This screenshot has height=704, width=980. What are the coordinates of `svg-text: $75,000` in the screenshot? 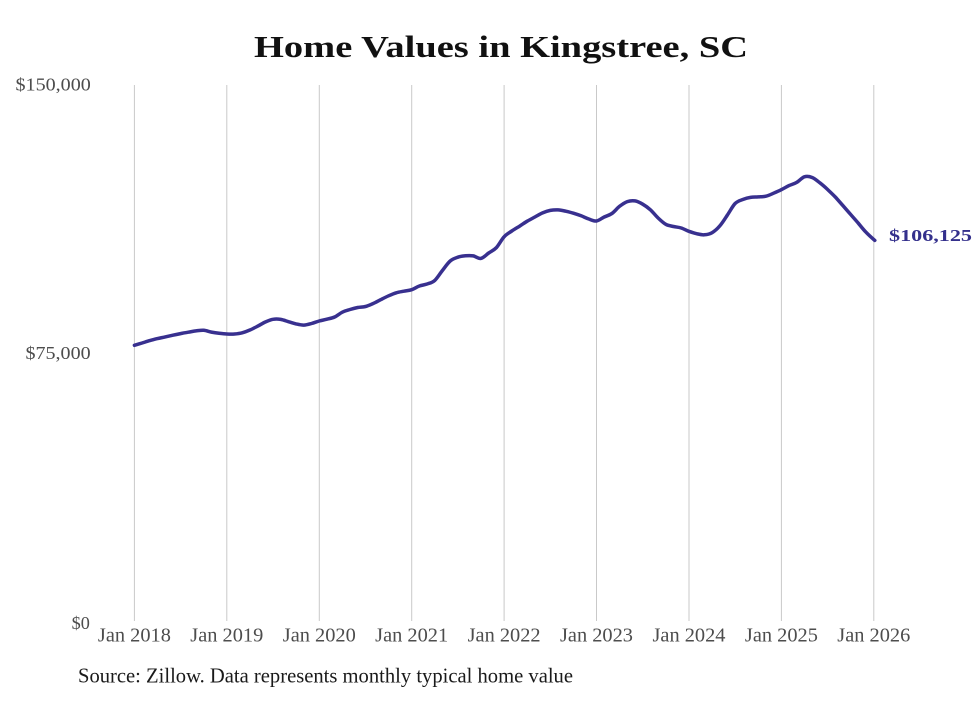 It's located at (58, 353).